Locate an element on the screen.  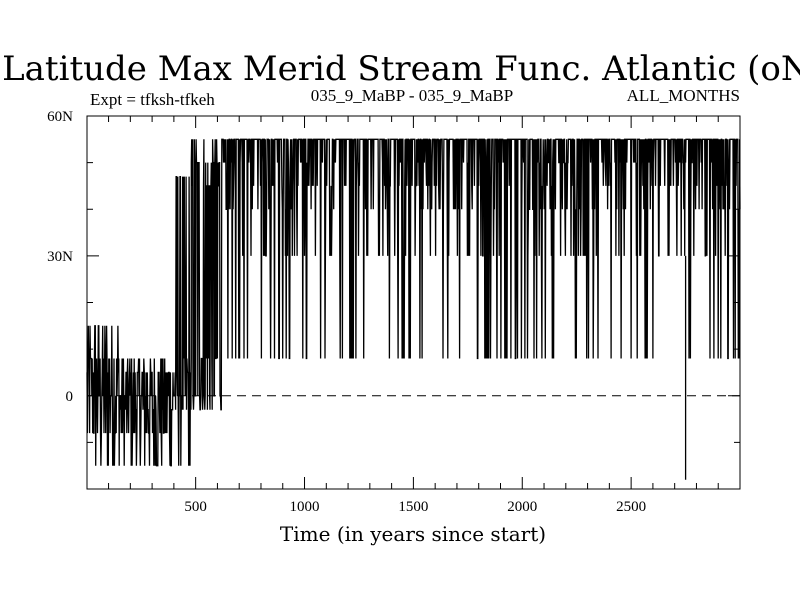
y-tick-label: 0 is located at coordinates (70, 397).